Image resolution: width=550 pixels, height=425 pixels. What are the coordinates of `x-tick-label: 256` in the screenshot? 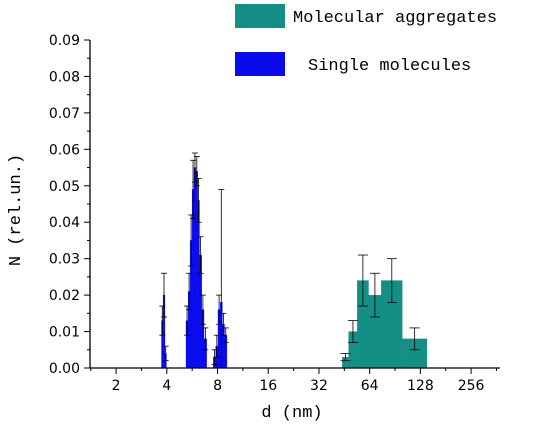 It's located at (471, 386).